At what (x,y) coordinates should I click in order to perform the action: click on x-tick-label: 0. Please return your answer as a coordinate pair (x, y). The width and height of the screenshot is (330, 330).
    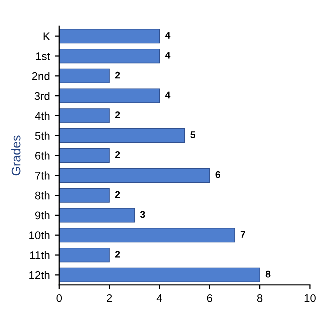
    Looking at the image, I should click on (59, 298).